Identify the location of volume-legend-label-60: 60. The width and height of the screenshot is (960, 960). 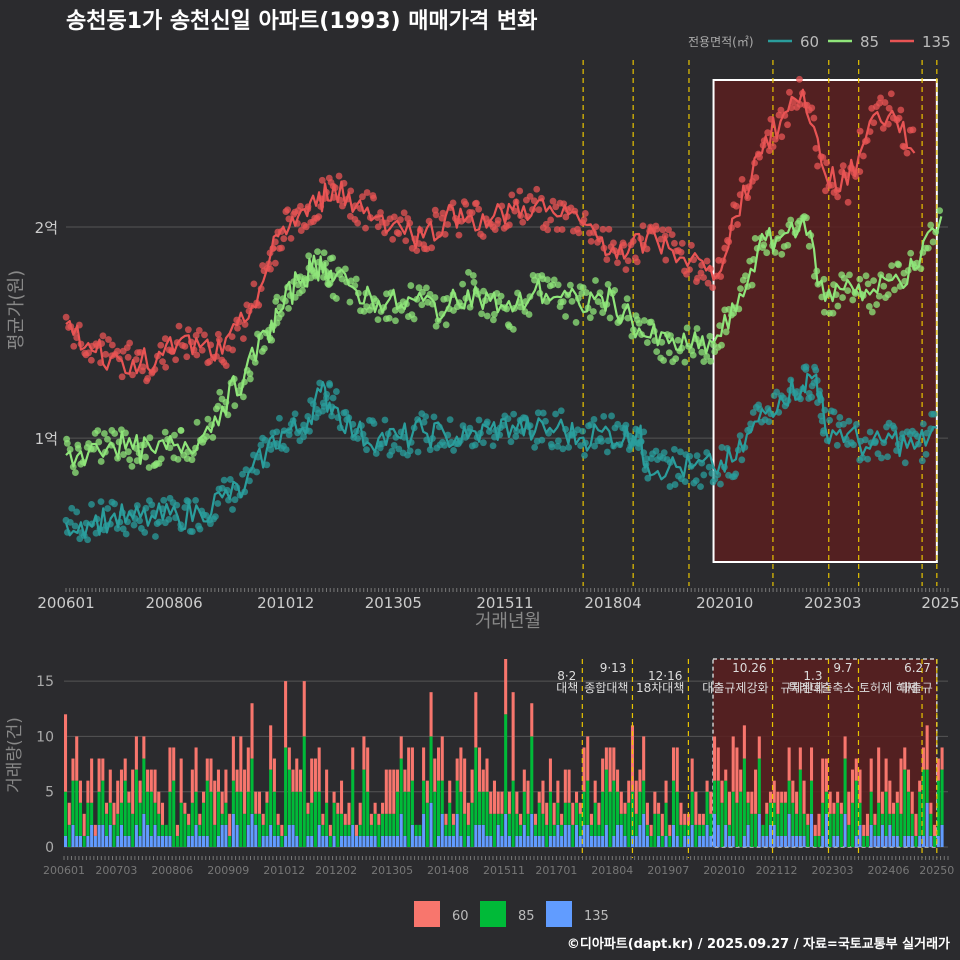
(460, 916).